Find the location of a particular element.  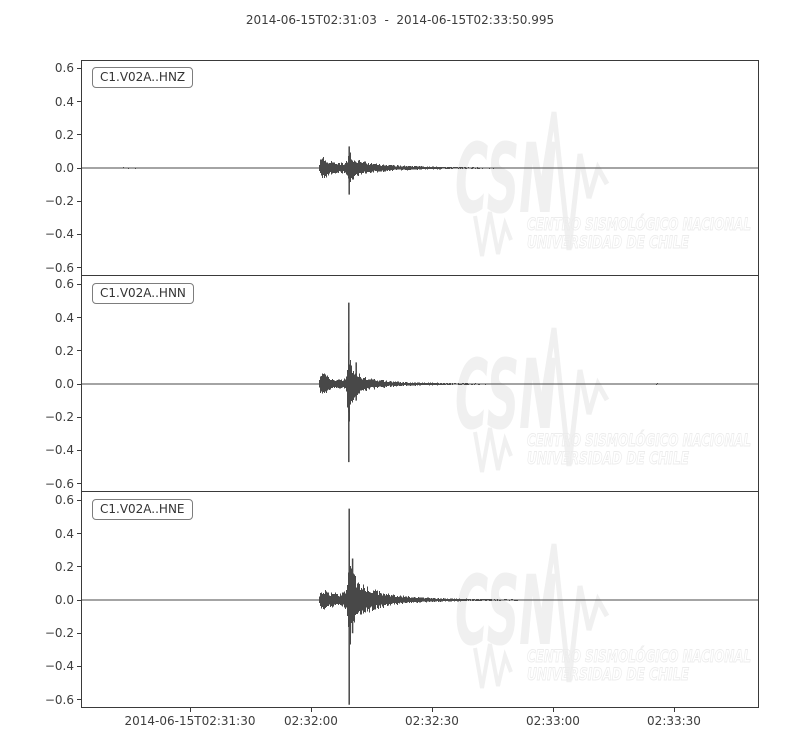

channel-label-box: C1.V02A..HNE is located at coordinates (142, 509).